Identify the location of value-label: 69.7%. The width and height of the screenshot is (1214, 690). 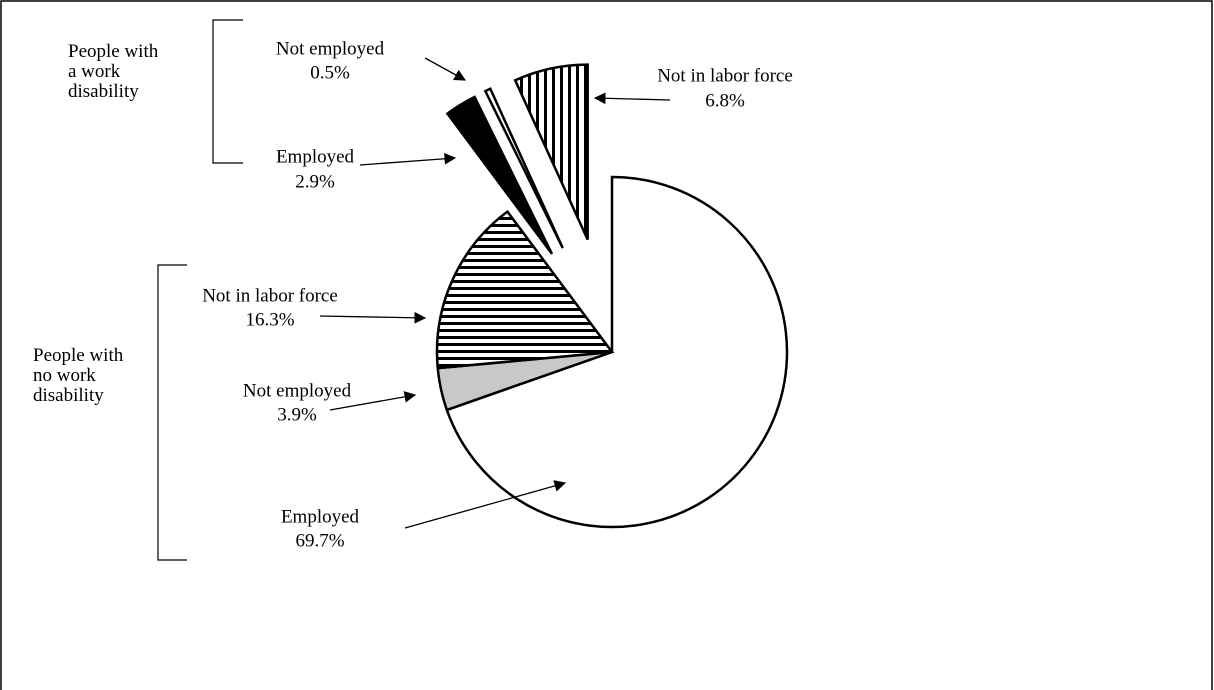
(319, 540).